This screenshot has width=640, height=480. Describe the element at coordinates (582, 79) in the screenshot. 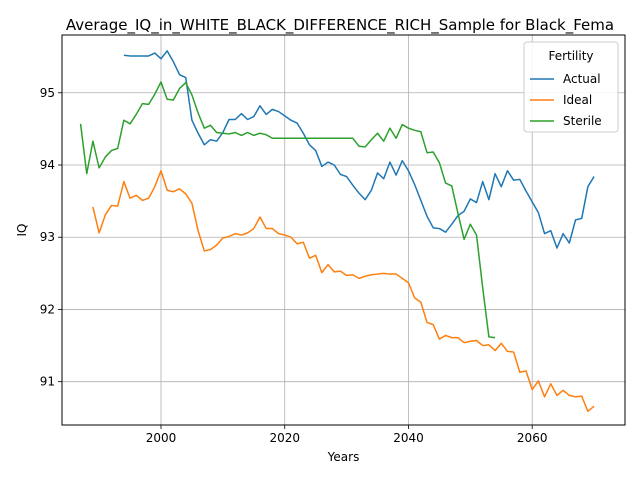

I see `legend-label-actual: Actual` at that location.